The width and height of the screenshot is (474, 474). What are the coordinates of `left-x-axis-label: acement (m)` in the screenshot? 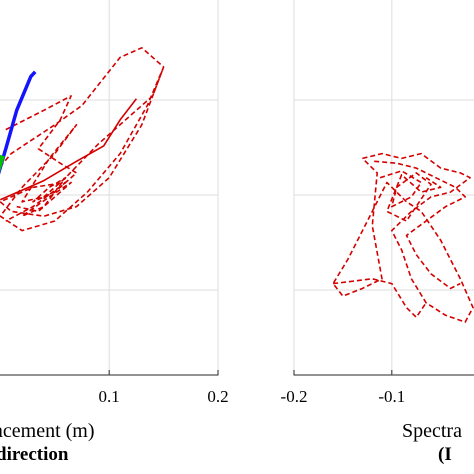 It's located at (47, 431).